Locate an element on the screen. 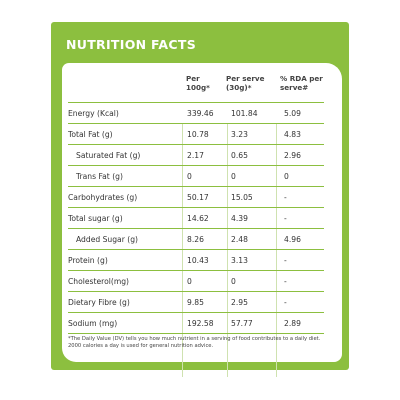  nutrient-label: Energy (Kcal) is located at coordinates (93, 113).